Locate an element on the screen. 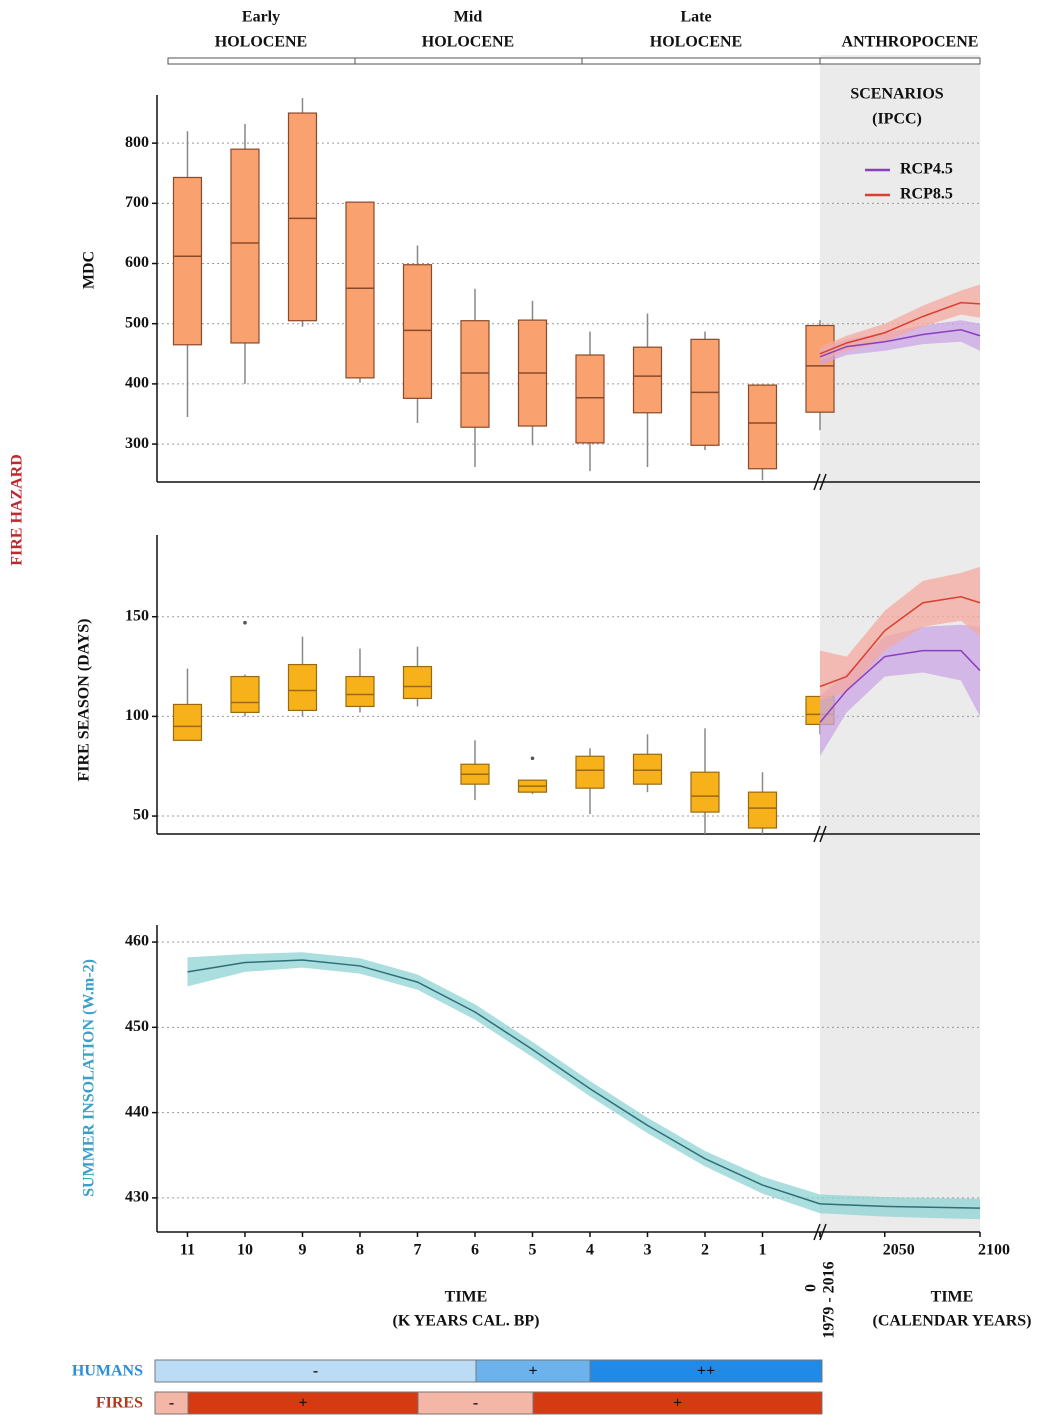 Image resolution: width=1055 pixels, height=1416 pixels. legend-title: (IPCC) is located at coordinates (897, 119).